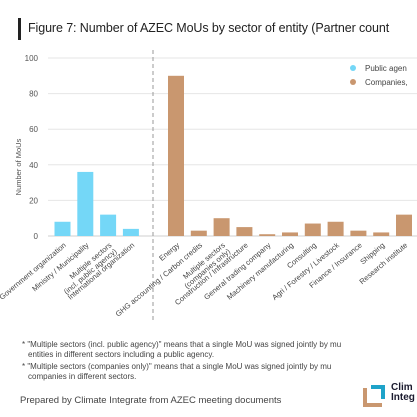 The width and height of the screenshot is (417, 417). I want to click on title-accent-bar, so click(19, 29).